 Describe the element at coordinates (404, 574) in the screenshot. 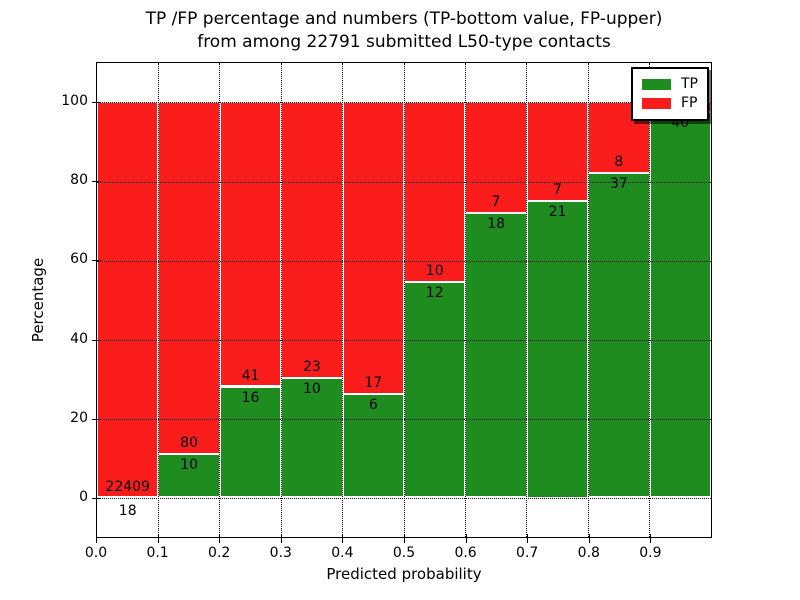

I see `x-axis-label: Predicted probability` at that location.